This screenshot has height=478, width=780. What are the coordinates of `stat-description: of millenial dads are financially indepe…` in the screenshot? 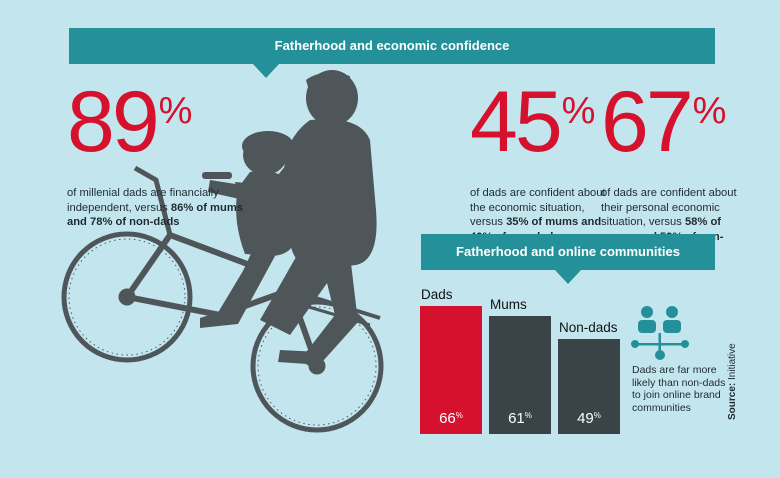 It's located at (155, 207).